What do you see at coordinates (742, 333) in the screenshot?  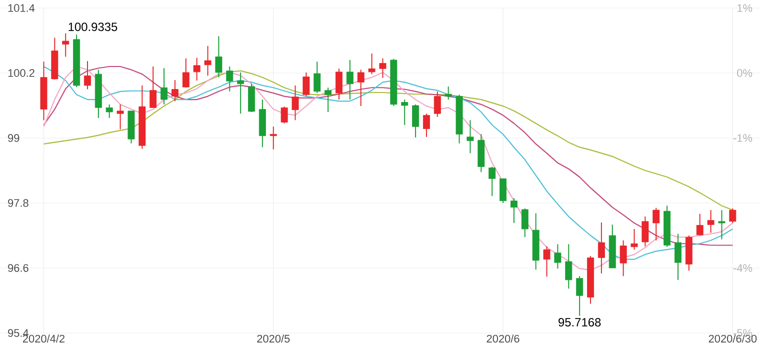 I see `y2-tick-label: -5%` at bounding box center [742, 333].